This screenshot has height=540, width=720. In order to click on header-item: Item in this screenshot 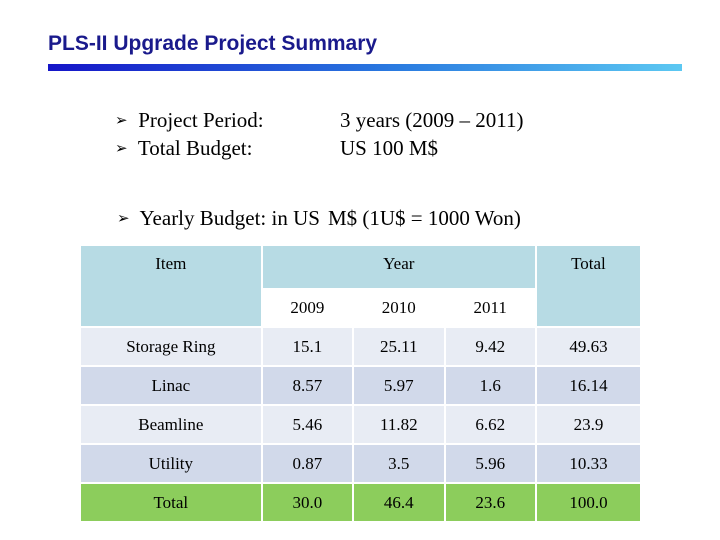, I will do `click(171, 286)`.